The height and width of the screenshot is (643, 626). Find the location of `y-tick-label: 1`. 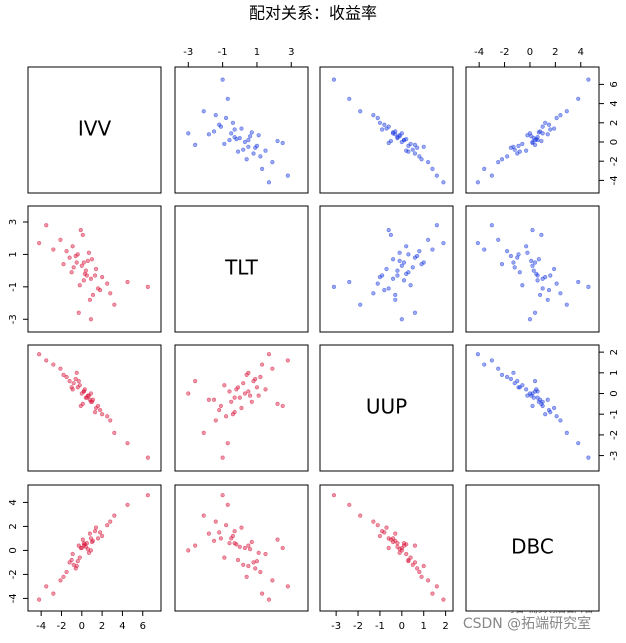

y-tick-label: 1 is located at coordinates (614, 373).